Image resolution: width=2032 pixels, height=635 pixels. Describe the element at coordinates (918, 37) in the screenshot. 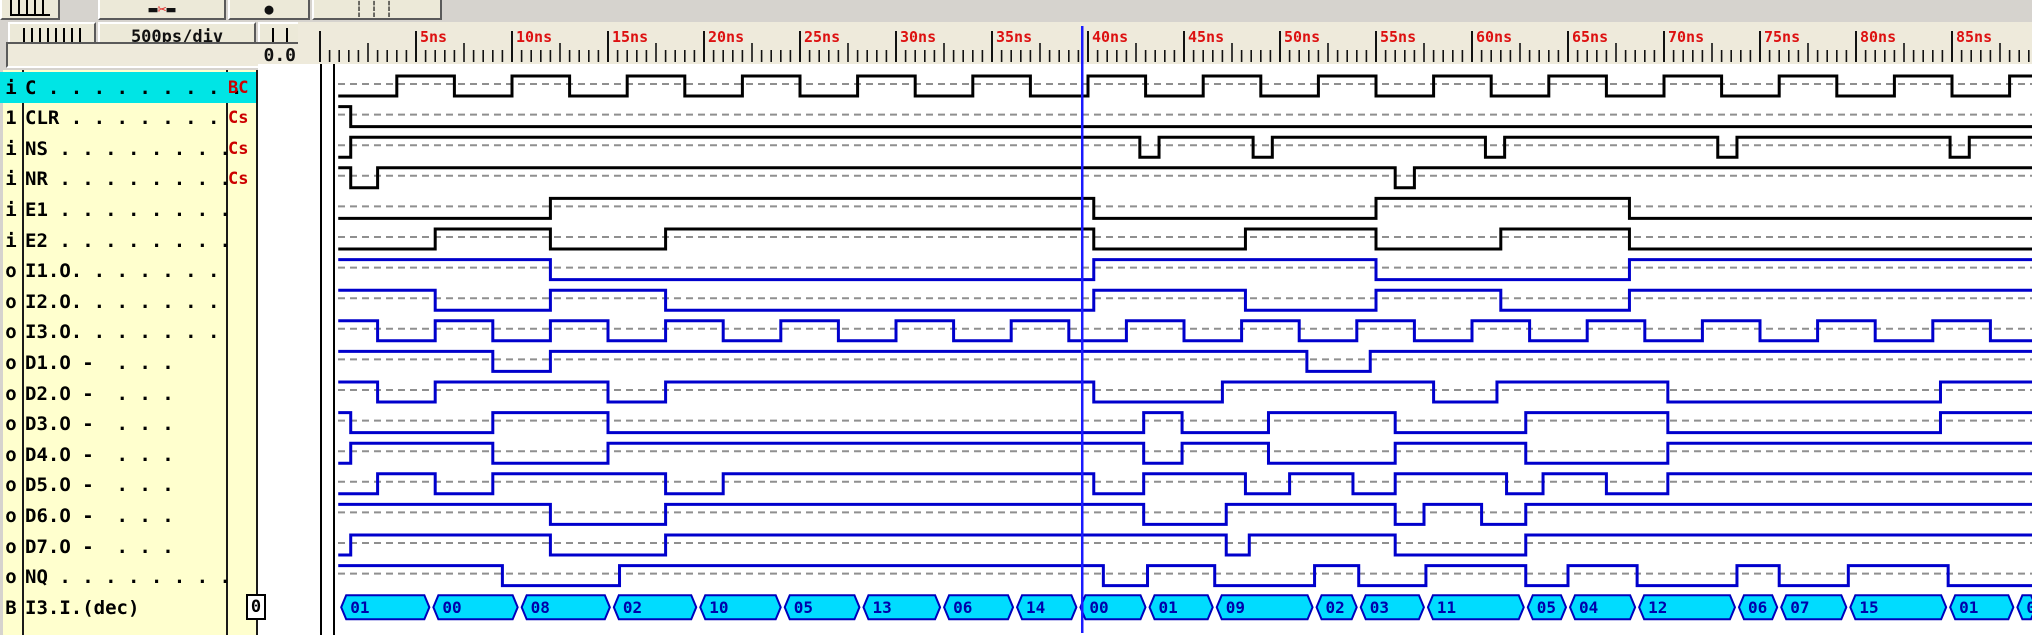

I see `ruler-label: 30ns` at that location.